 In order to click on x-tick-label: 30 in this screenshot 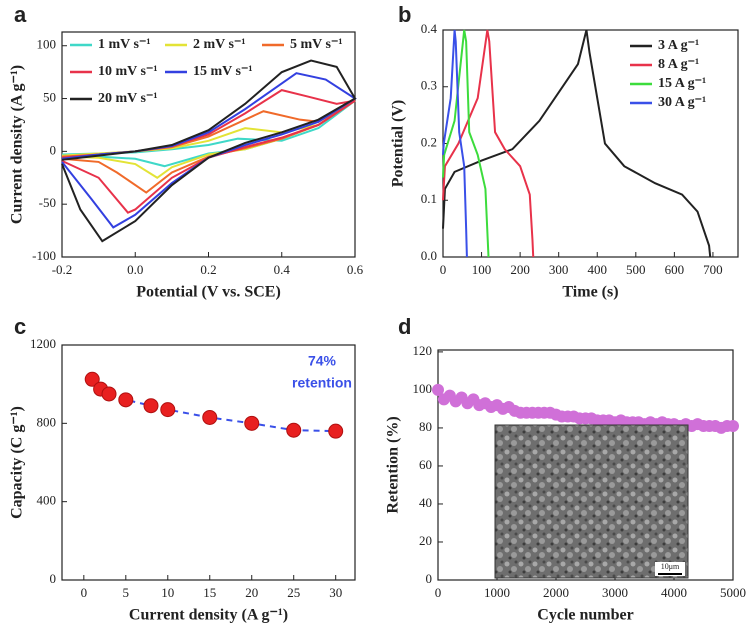, I will do `click(335, 592)`.